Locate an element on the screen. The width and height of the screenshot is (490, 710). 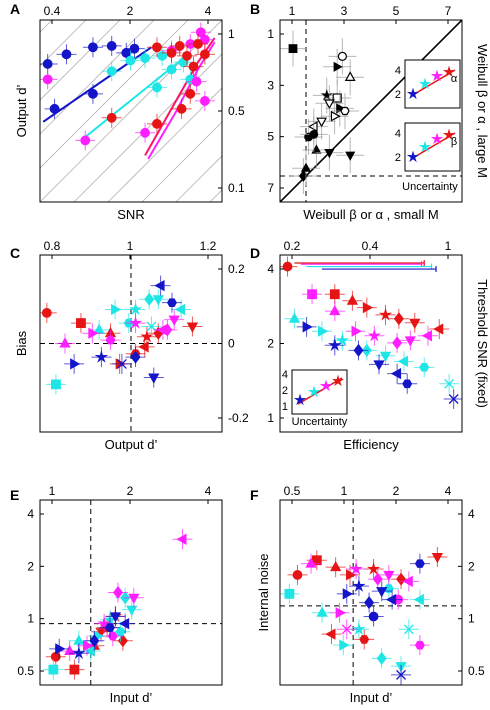
plot-frame is located at coordinates (131, 592).